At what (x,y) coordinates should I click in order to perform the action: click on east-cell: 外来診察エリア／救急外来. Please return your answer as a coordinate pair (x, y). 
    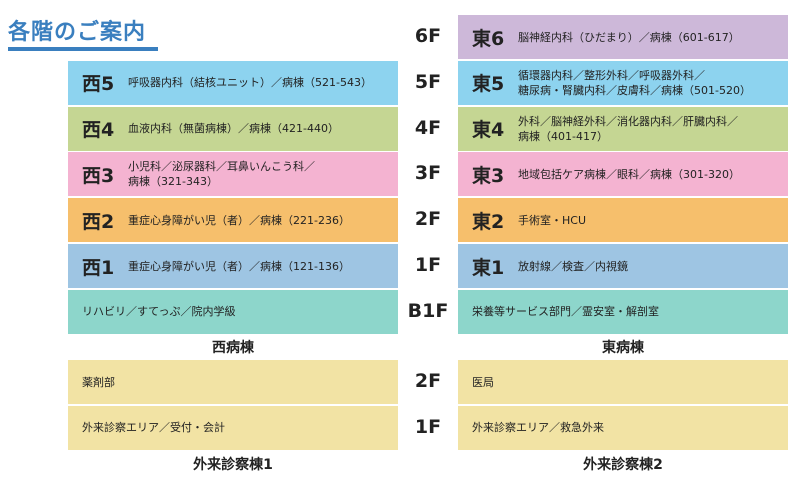
    Looking at the image, I should click on (623, 427).